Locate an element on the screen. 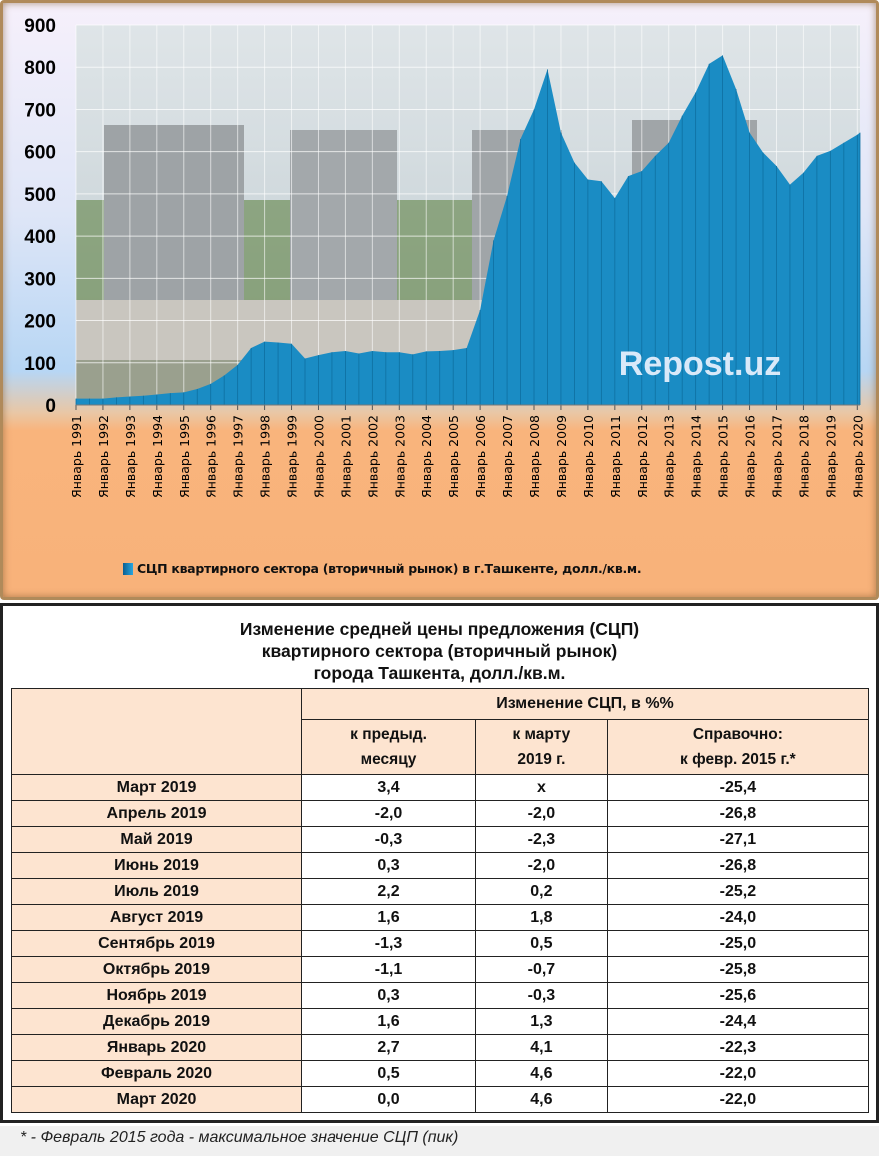 This screenshot has width=879, height=1156. row-label: Август 2019 is located at coordinates (156, 917).